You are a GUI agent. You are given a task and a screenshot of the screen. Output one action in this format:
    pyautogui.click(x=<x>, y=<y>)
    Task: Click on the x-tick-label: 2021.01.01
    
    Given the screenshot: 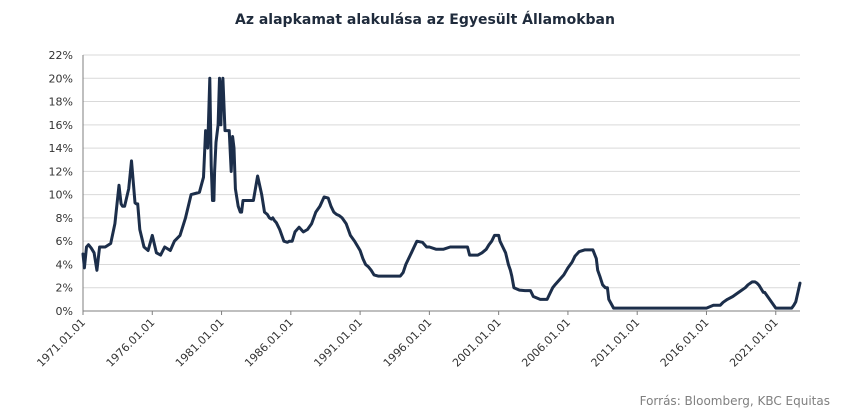 What is the action you would take?
    pyautogui.click(x=754, y=343)
    